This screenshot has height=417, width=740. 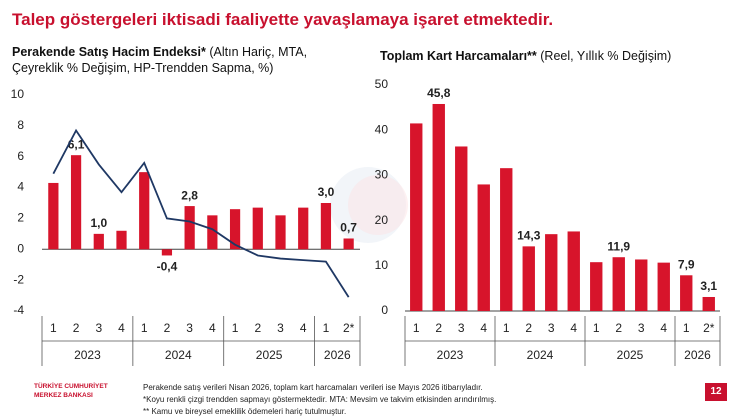 I want to click on logo: TÜRKİYE CUMHURİYET MERKEZ BANKASI, so click(x=60, y=391).